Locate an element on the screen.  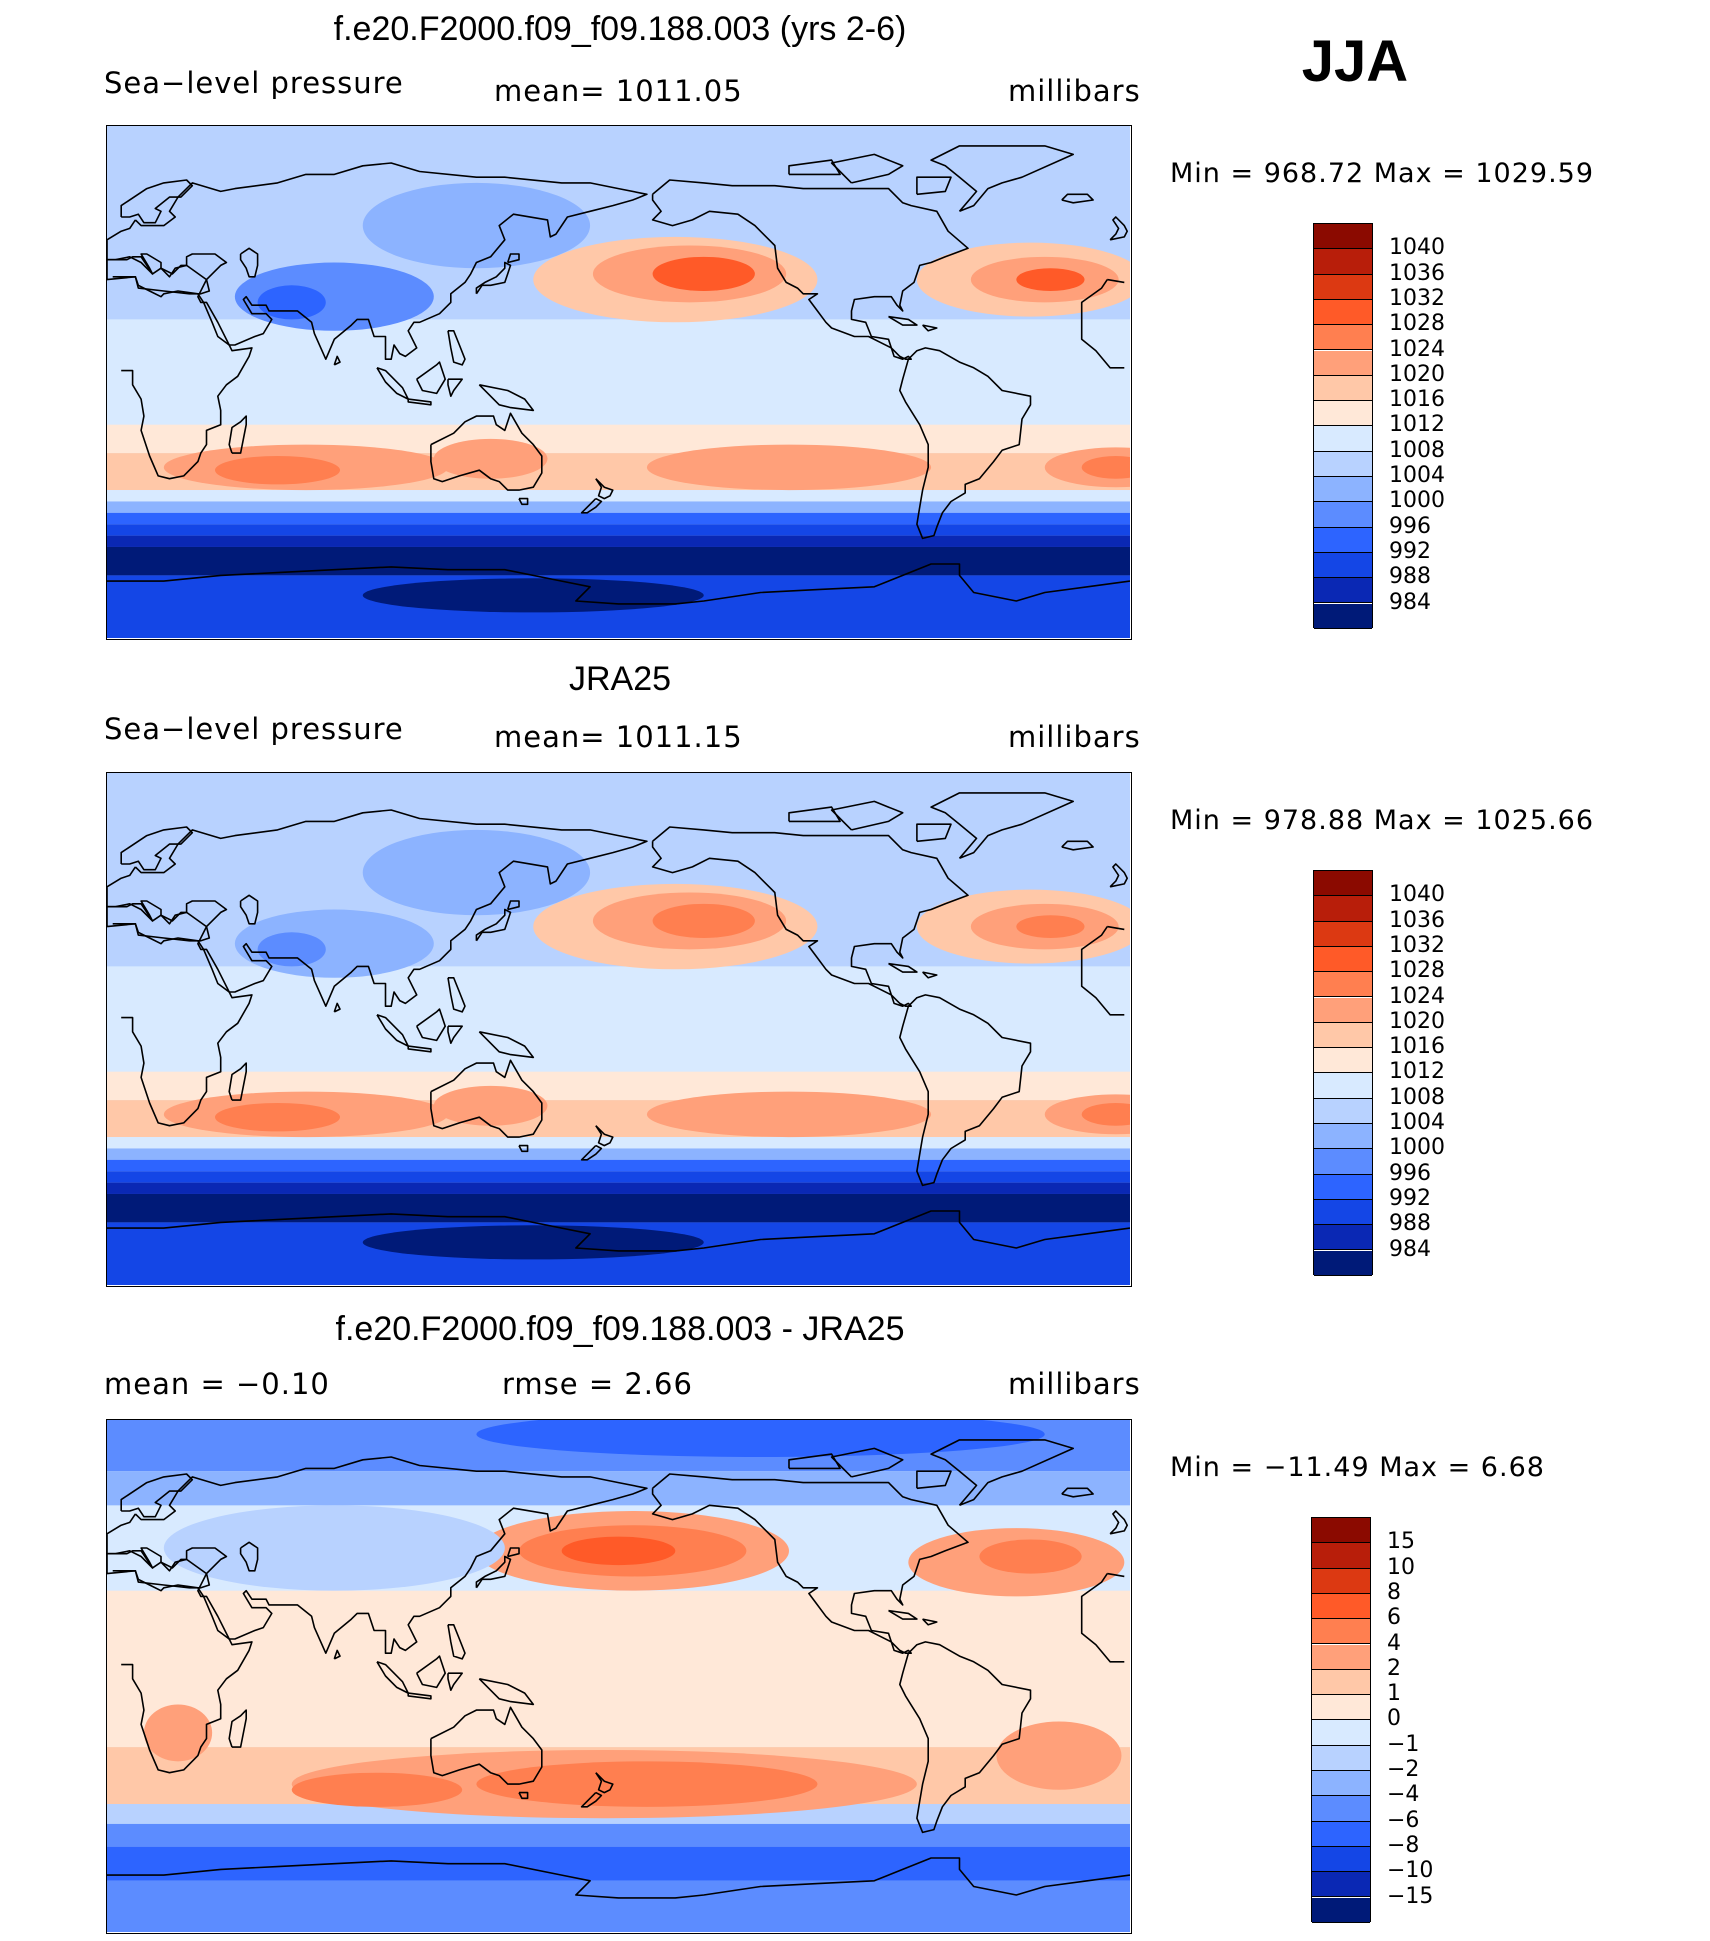
colorbar1-tick-label: 1036 is located at coordinates (1417, 273).